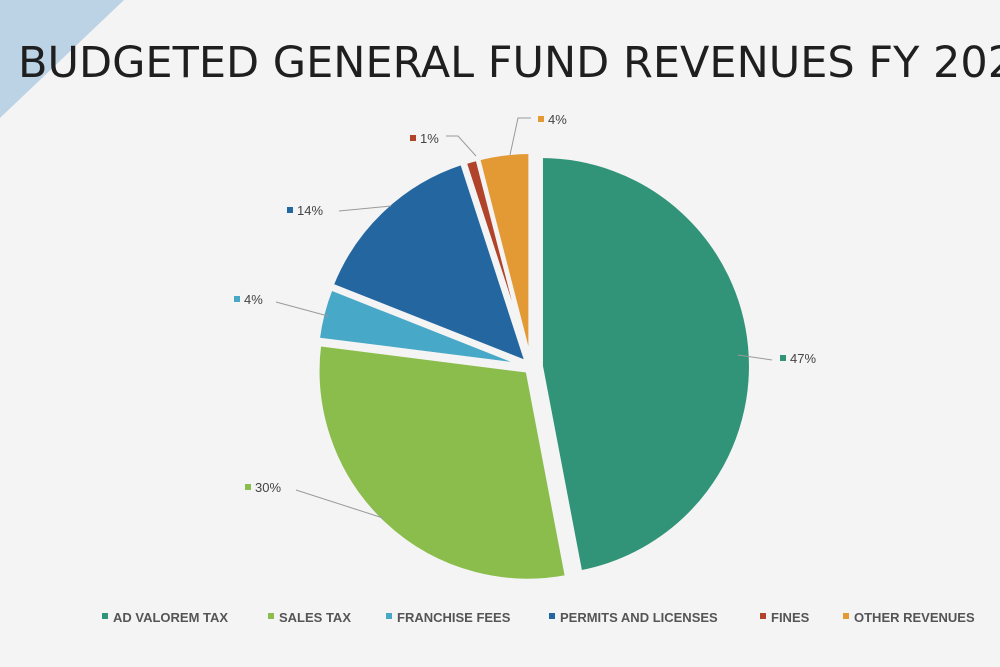 The height and width of the screenshot is (667, 1000). Describe the element at coordinates (268, 487) in the screenshot. I see `data-label: 30%` at that location.